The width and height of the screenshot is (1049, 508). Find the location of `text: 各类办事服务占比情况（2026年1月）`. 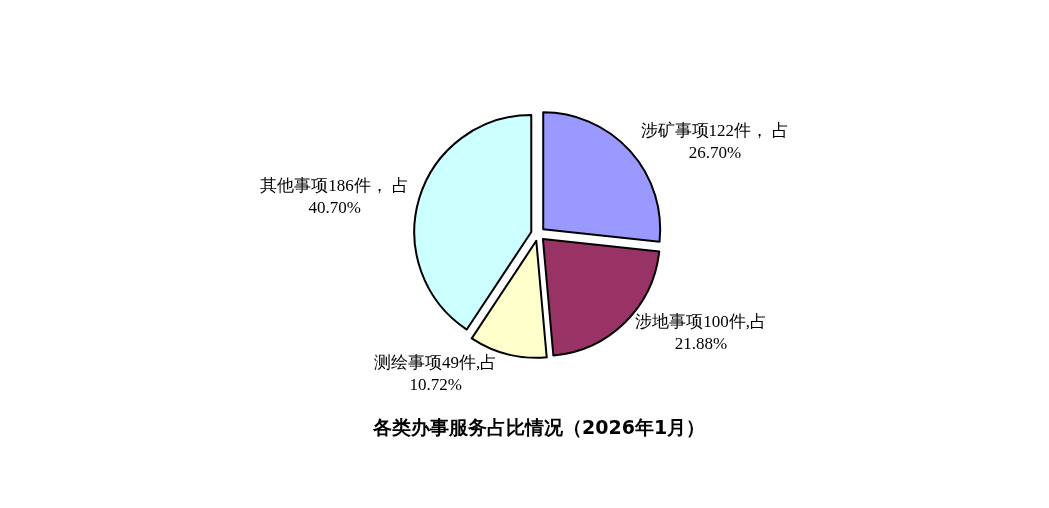

text: 各类办事服务占比情况（2026年1月） is located at coordinates (539, 427).